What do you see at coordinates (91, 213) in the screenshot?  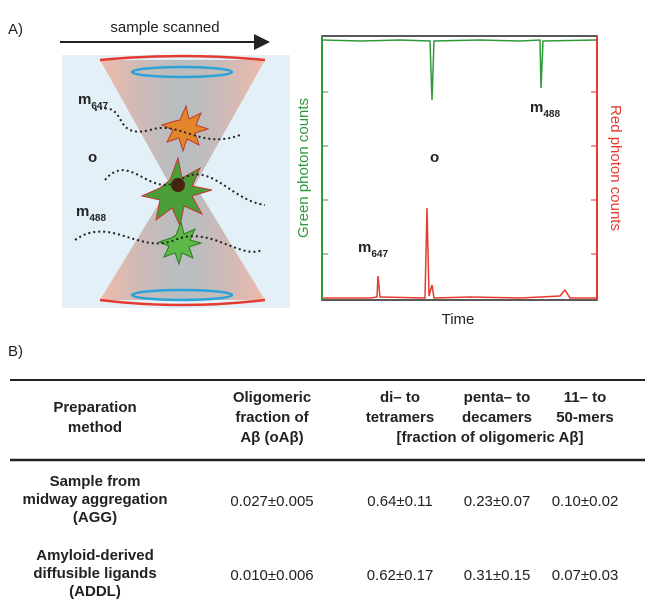 I see `diagram-label: m488` at bounding box center [91, 213].